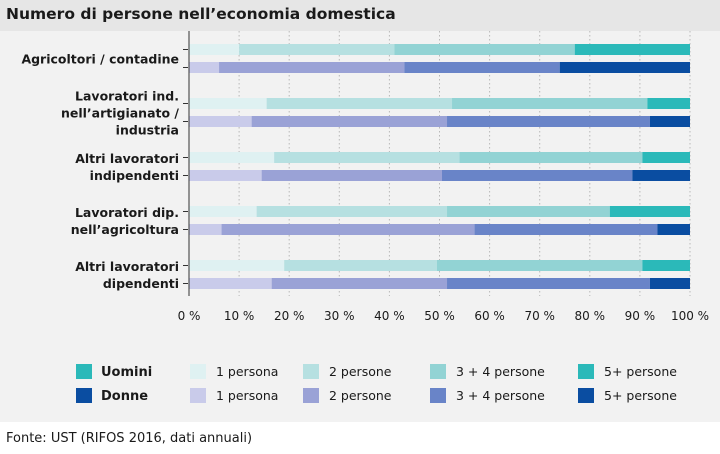  Describe the element at coordinates (539, 316) in the screenshot. I see `x-tick-label: 70 %` at that location.